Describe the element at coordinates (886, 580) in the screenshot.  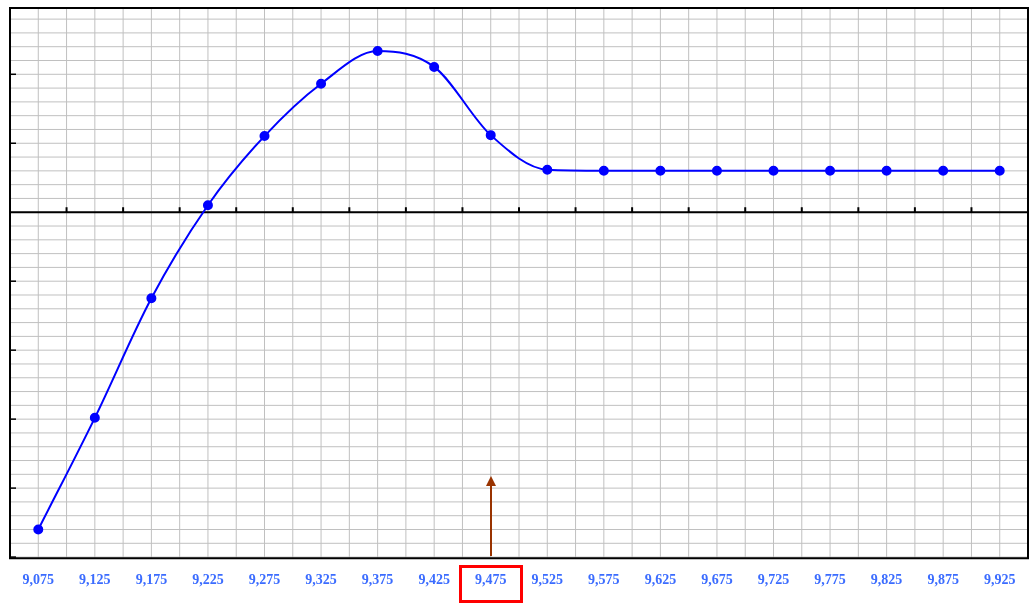
I see `x-tick-label: 9,825` at that location.